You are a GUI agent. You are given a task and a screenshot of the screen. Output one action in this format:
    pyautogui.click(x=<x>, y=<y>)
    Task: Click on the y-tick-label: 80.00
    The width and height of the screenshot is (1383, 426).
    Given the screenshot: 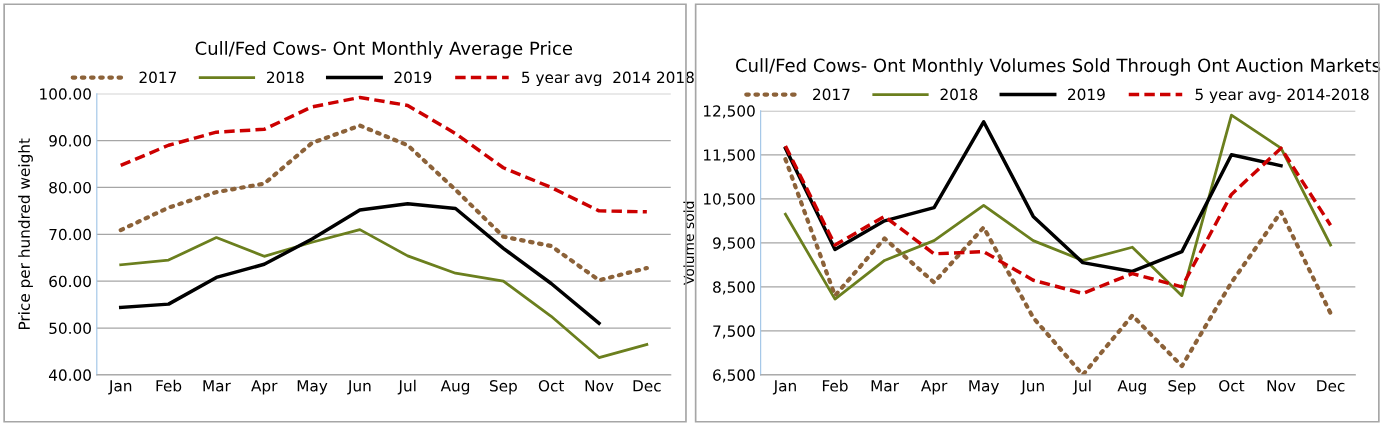 What is the action you would take?
    pyautogui.click(x=70, y=187)
    